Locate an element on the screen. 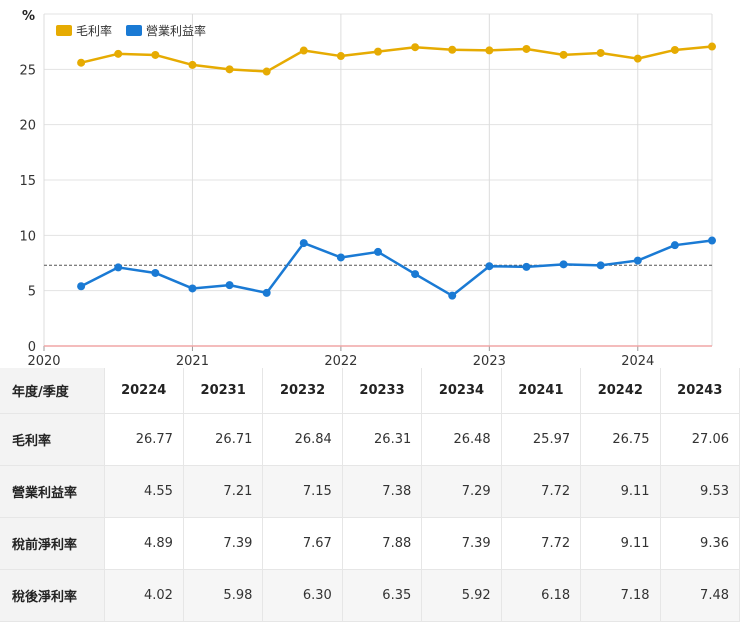 The image size is (740, 622). table-cell: 7.88 is located at coordinates (382, 543).